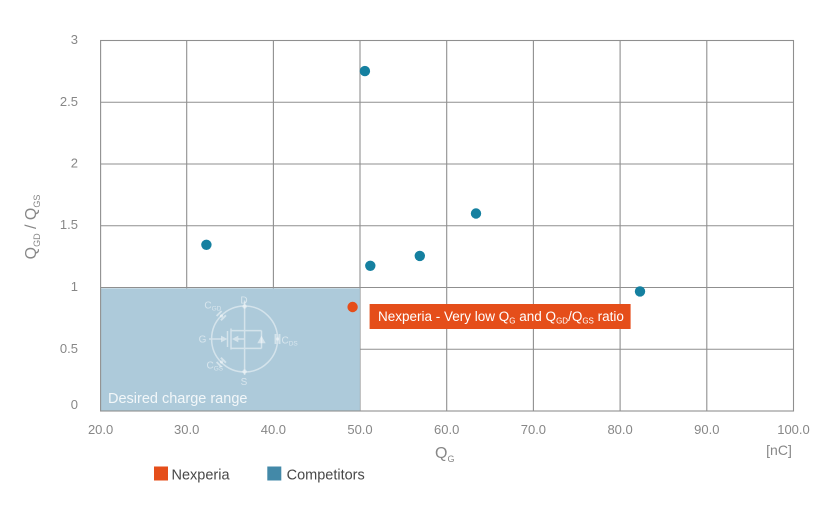 Image resolution: width=838 pixels, height=513 pixels. I want to click on svg-text: G, so click(203, 340).